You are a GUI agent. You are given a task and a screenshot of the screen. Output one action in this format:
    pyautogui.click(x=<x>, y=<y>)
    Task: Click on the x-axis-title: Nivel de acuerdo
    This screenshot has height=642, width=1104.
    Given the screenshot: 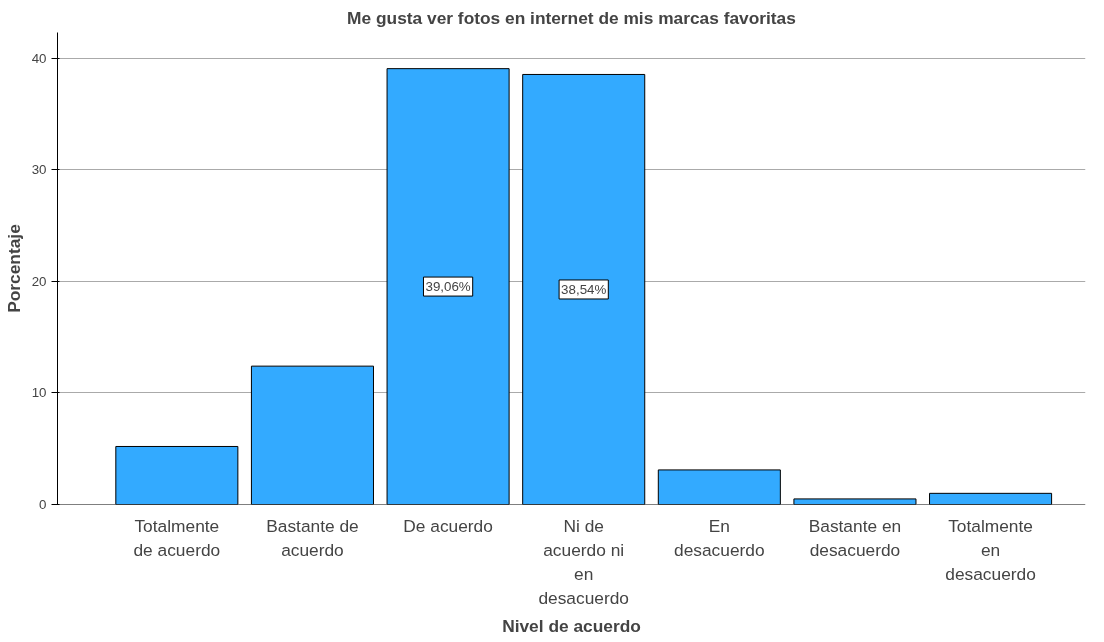 What is the action you would take?
    pyautogui.click(x=571, y=625)
    